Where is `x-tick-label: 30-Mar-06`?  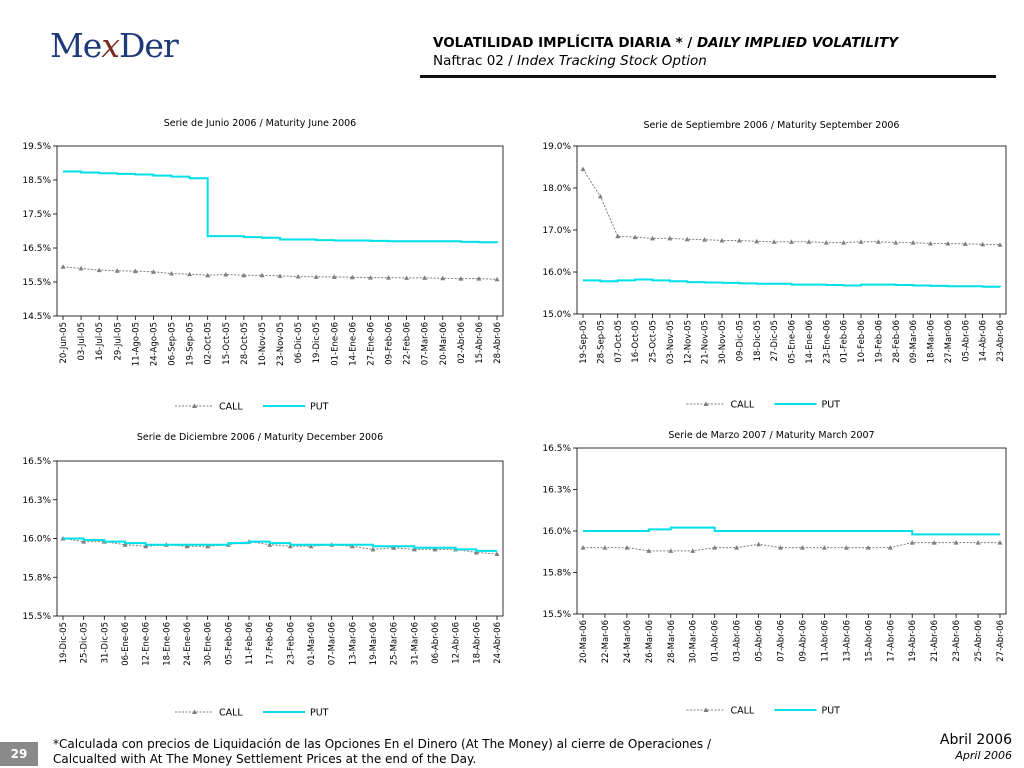
x-tick-label: 30-Mar-06 is located at coordinates (694, 641).